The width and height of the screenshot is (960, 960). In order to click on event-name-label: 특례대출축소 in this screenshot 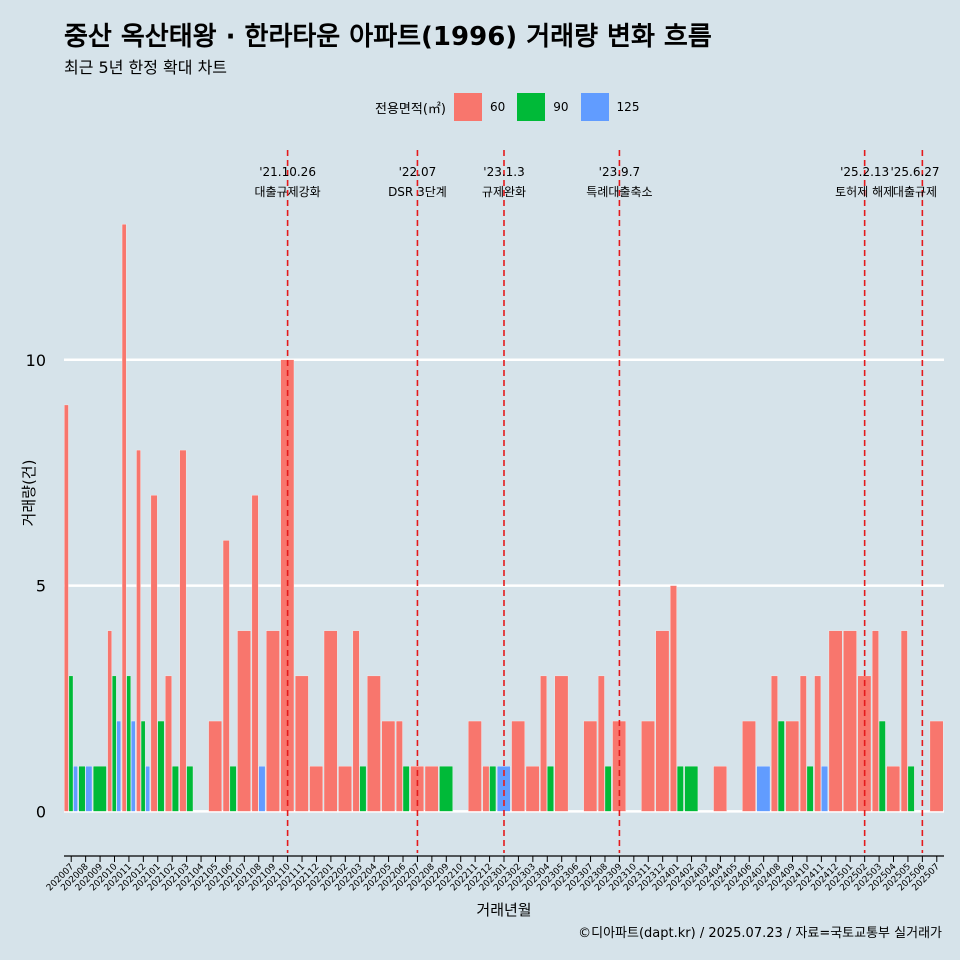, I will do `click(619, 192)`.